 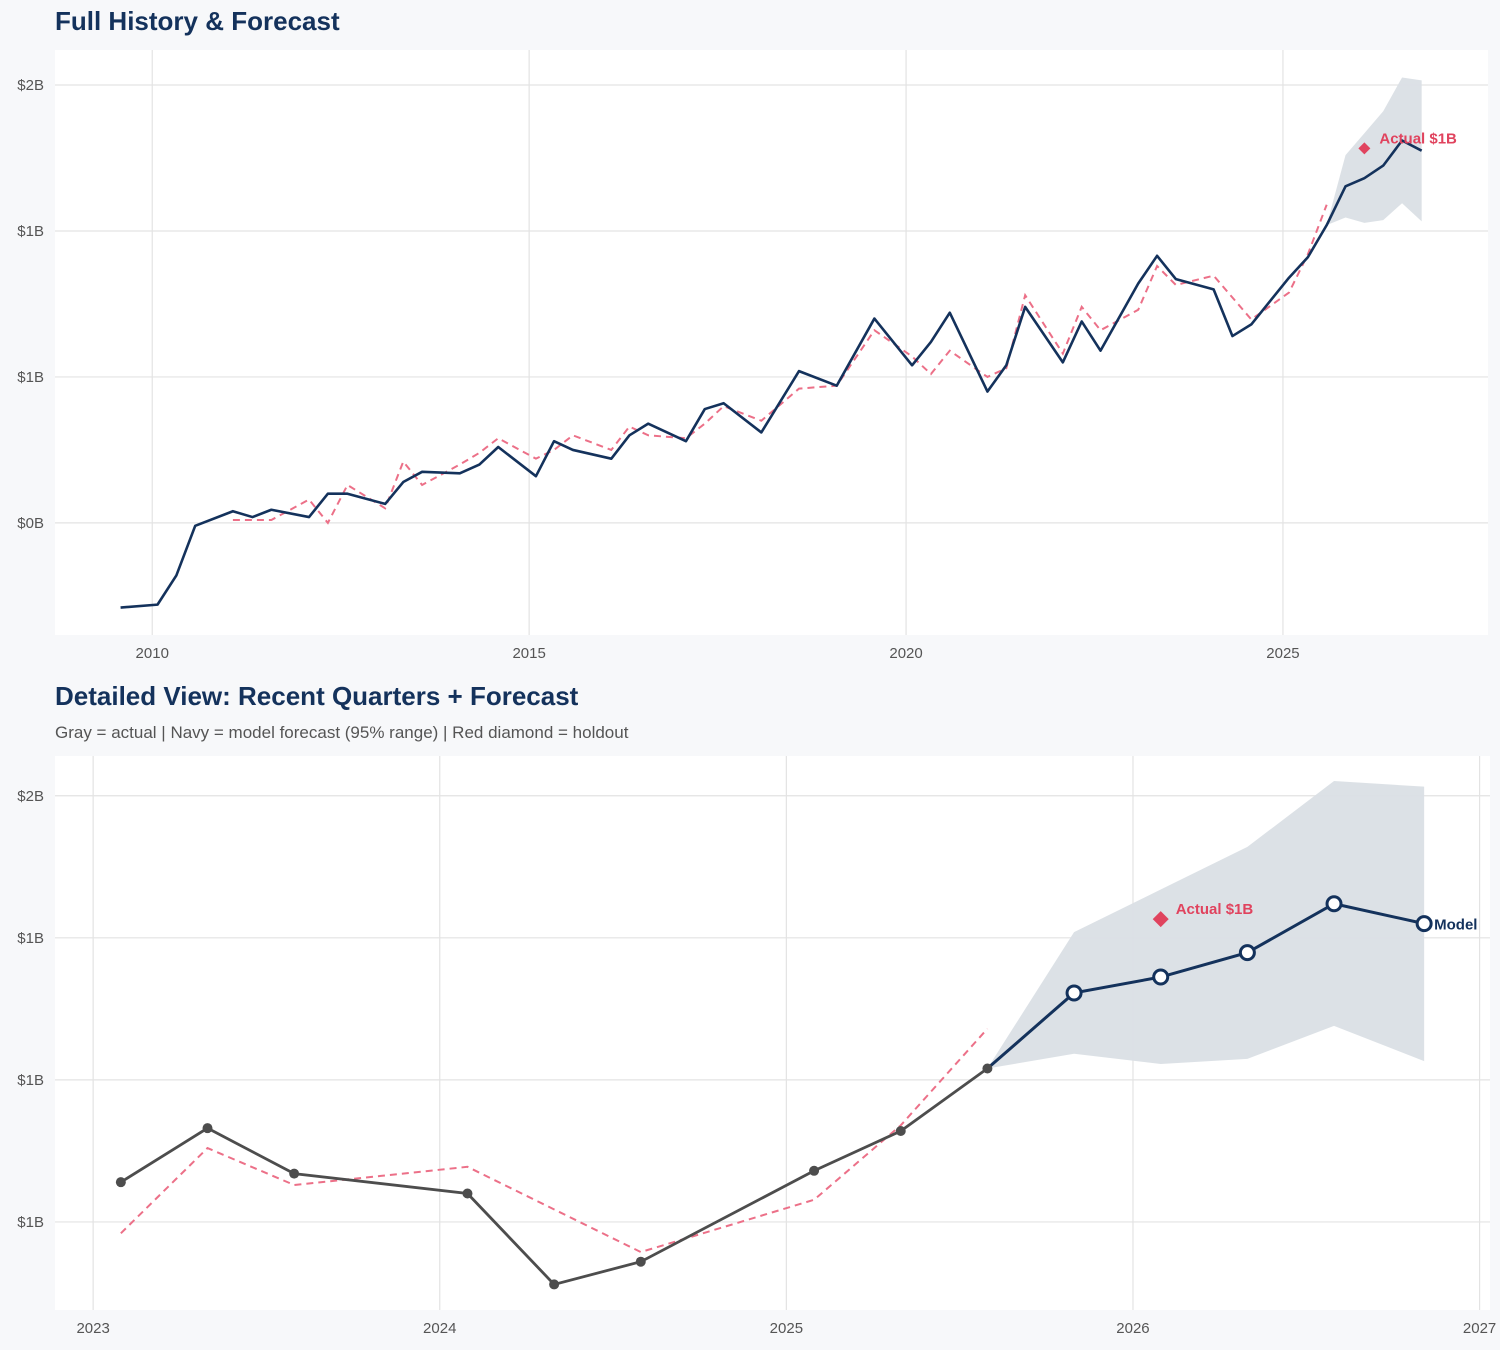 I want to click on chart-title-full-history: Full History & Forecast, so click(x=197, y=21).